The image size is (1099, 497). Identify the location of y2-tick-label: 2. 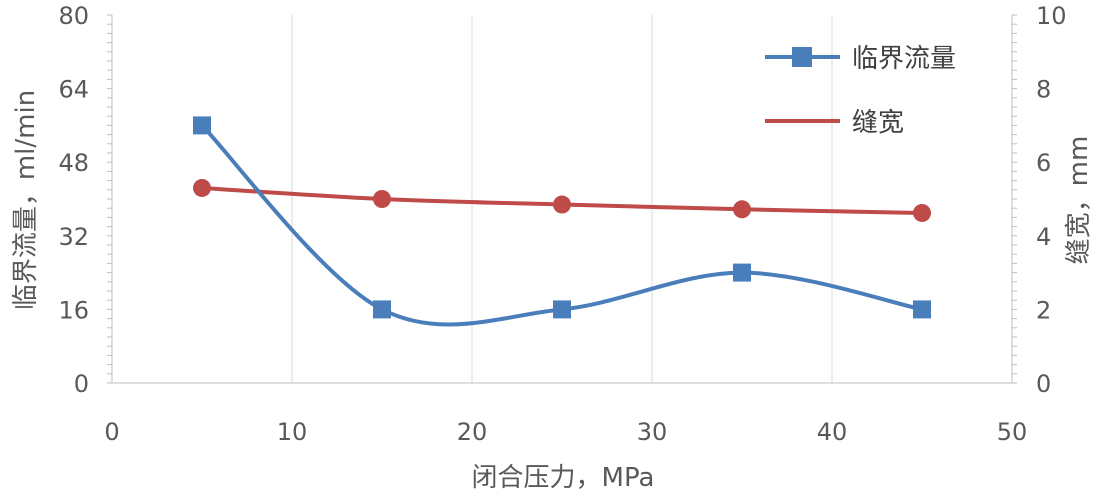
(1043, 310).